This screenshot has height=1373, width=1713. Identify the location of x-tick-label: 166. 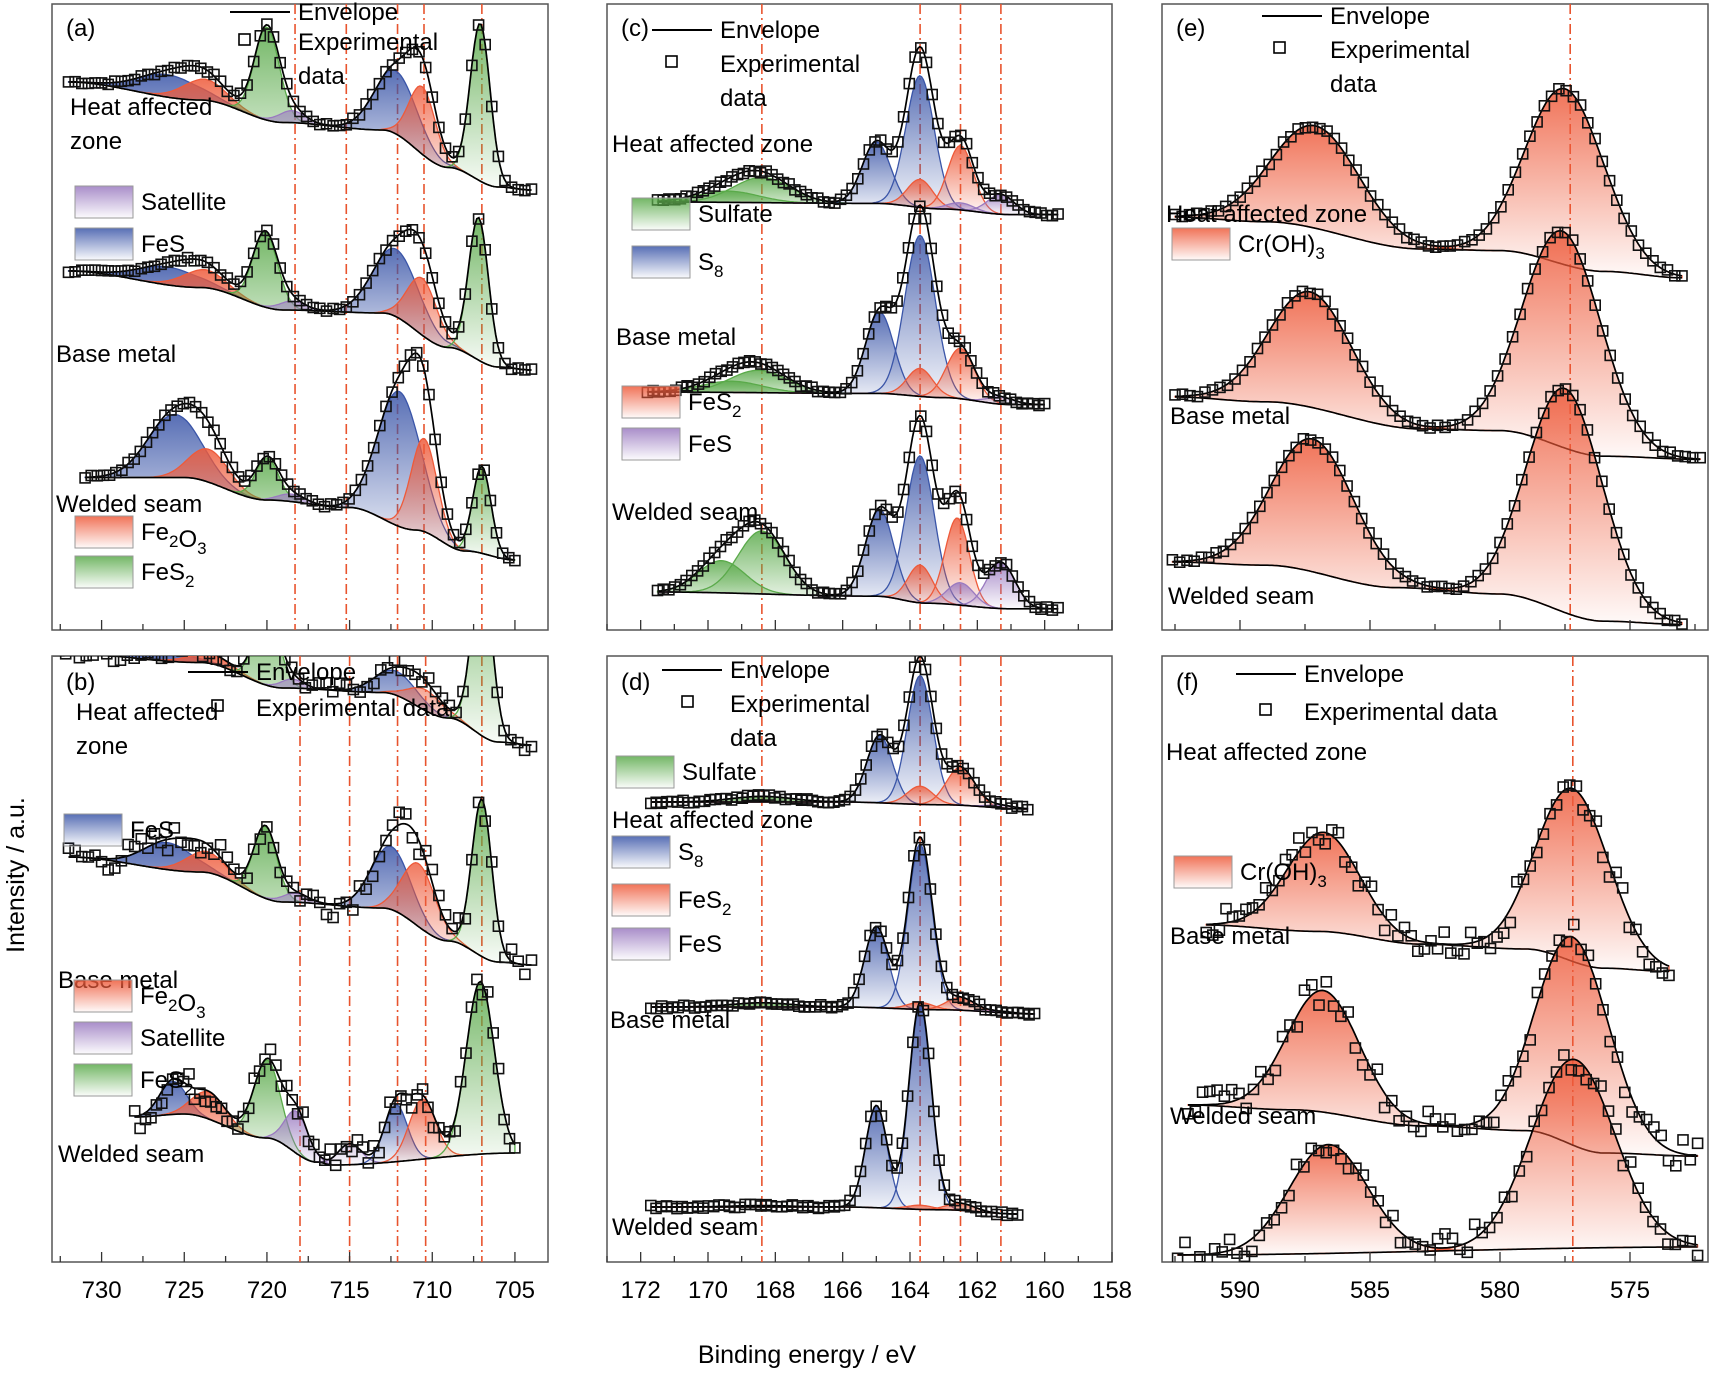
(843, 1290).